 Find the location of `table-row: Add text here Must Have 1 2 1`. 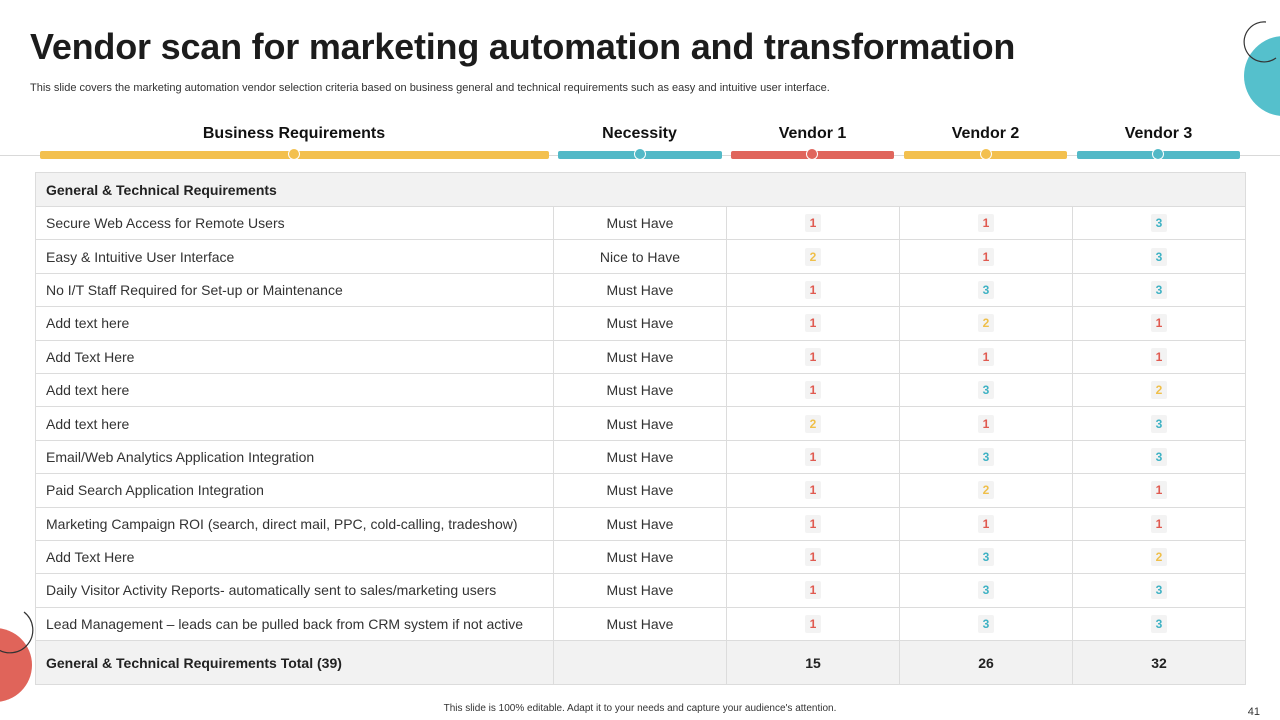

table-row: Add text here Must Have 1 2 1 is located at coordinates (641, 323).